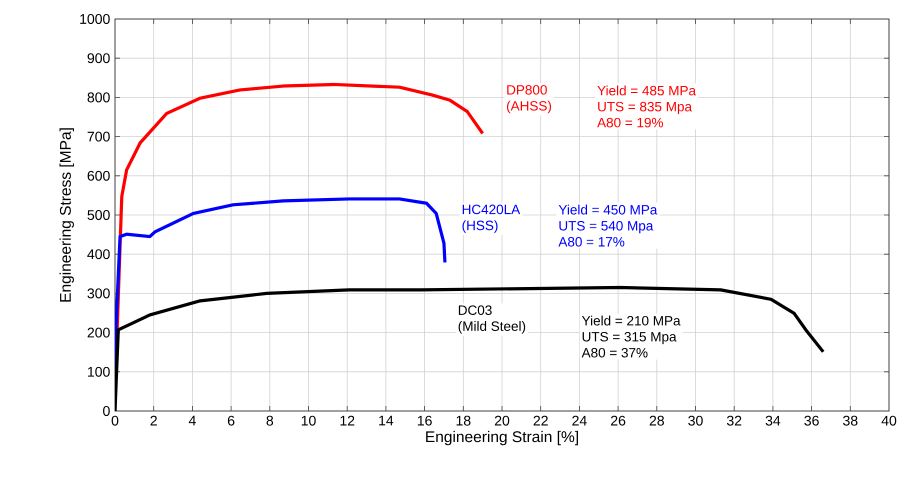 The image size is (909, 485). I want to click on annotation: A80 = 17%, so click(591, 242).